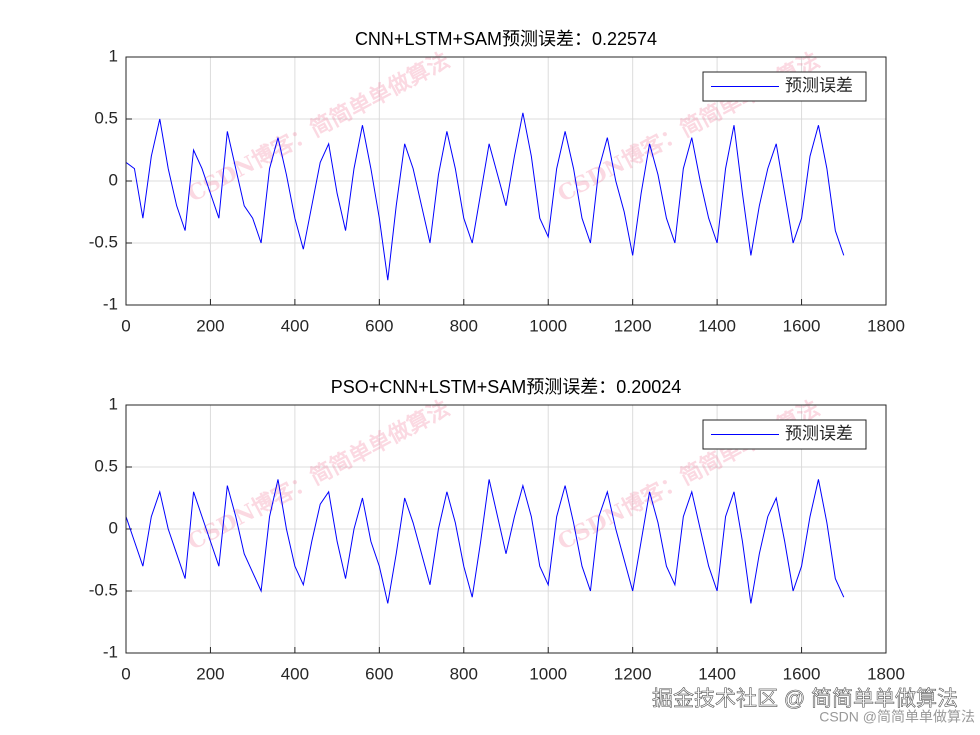 This screenshot has width=980, height=735. What do you see at coordinates (805, 699) in the screenshot?
I see `footer-main: 掘金技术社区 @ 简简单单做算法` at bounding box center [805, 699].